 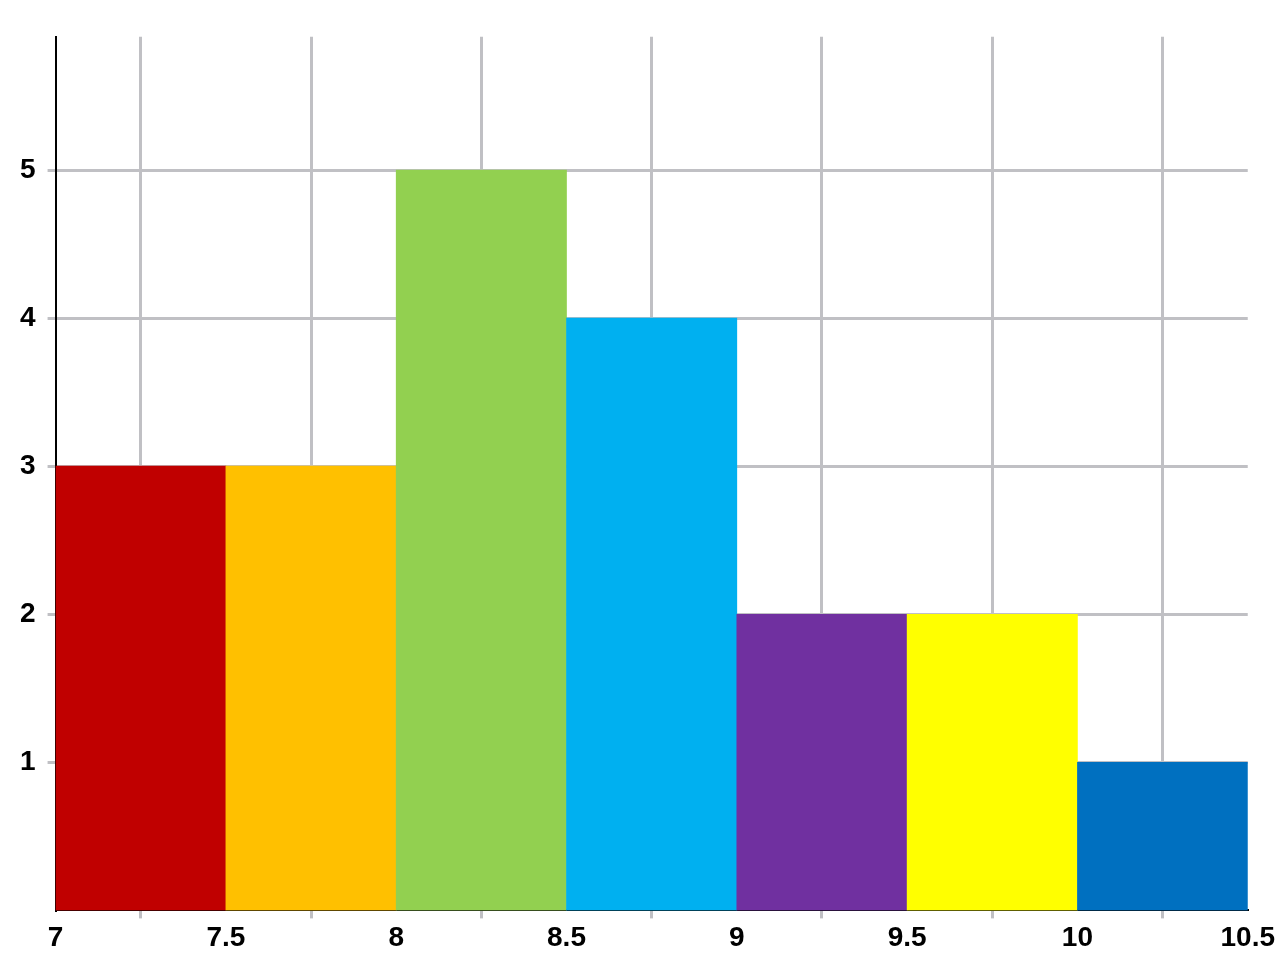 I want to click on x-tick-label: 10.5, so click(x=1247, y=936).